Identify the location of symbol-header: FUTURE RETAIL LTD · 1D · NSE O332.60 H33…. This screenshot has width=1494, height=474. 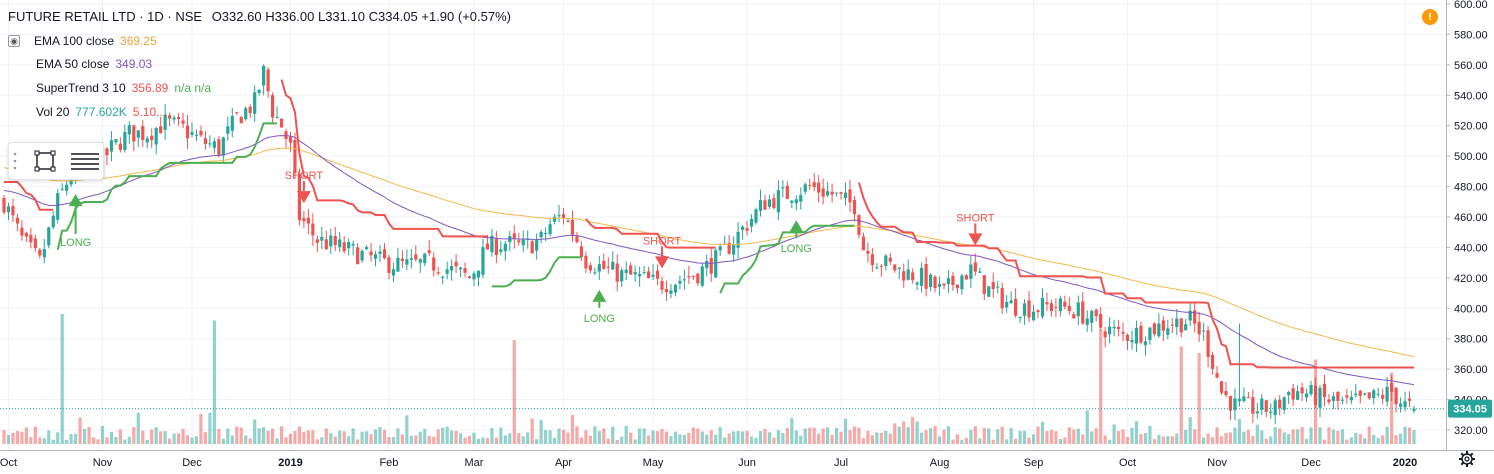
(259, 16).